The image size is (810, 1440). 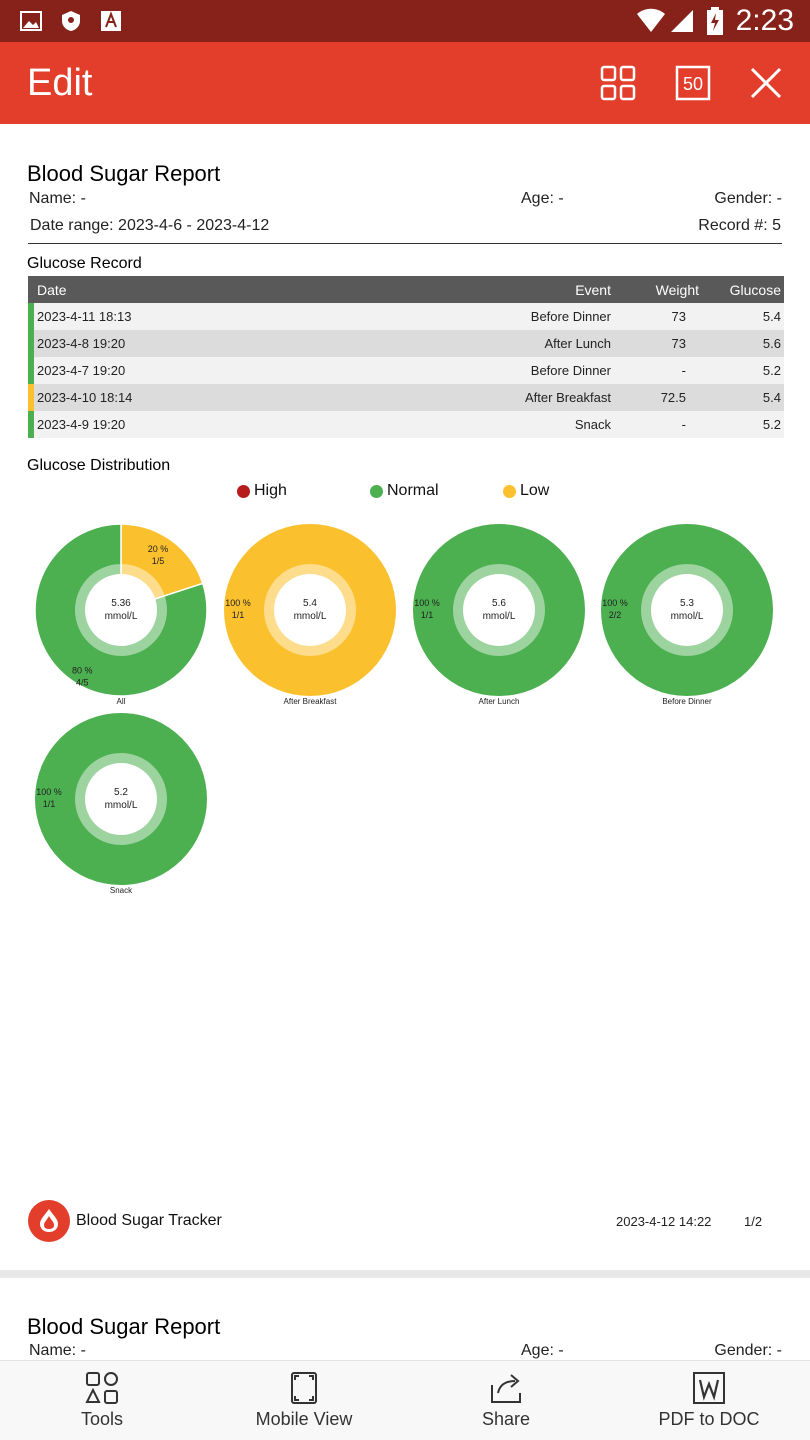 I want to click on share-button: Share, so click(x=506, y=1400).